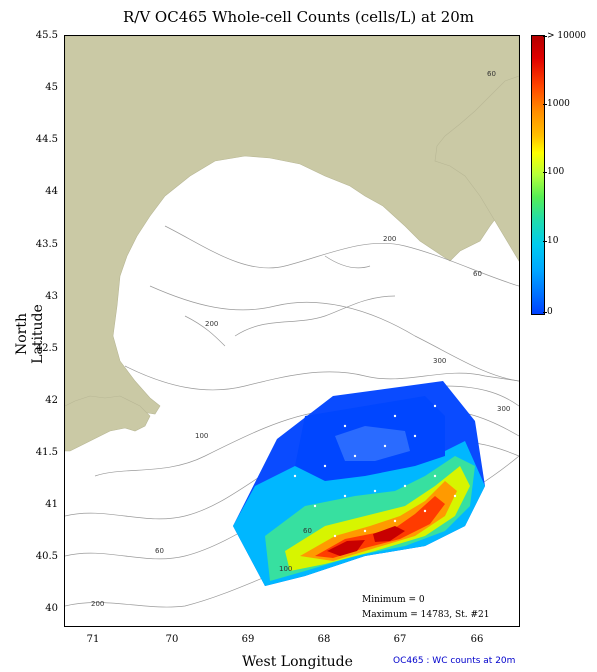 This screenshot has width=597, height=672. What do you see at coordinates (375, 471) in the screenshot?
I see `station-markers` at bounding box center [375, 471].